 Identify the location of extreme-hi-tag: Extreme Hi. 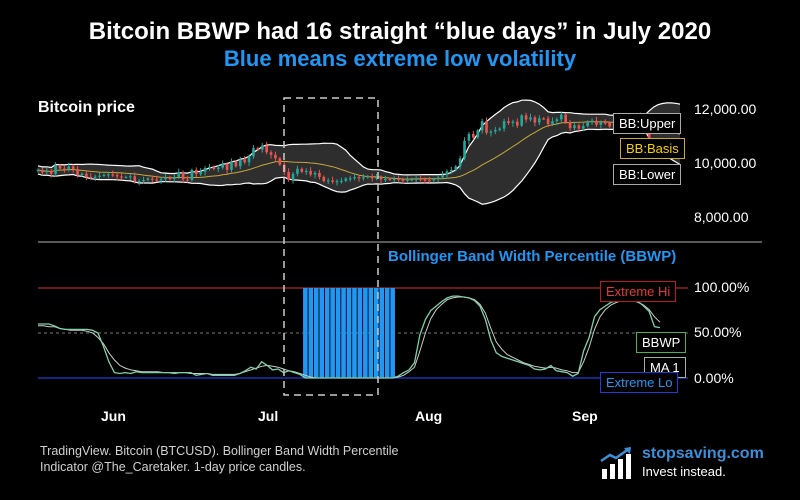
(638, 291).